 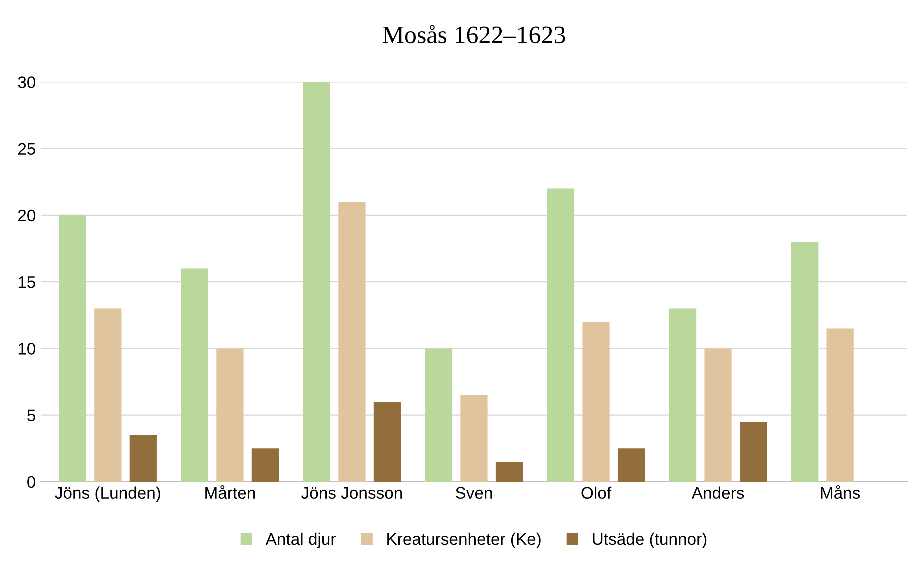 I want to click on x-tick-label: Jöns (Lunden), so click(x=107, y=494).